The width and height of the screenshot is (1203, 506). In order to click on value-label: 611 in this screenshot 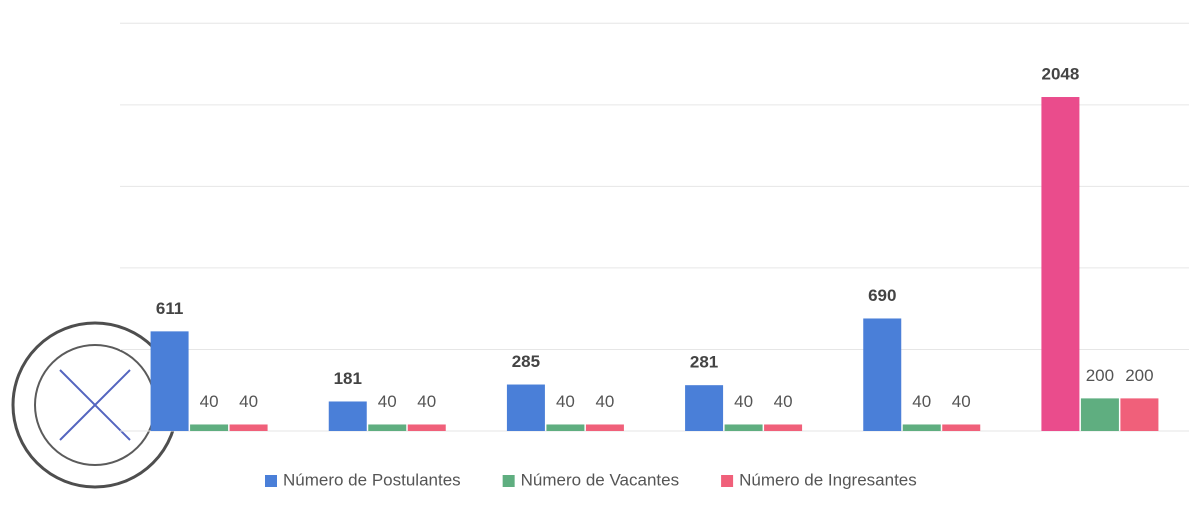, I will do `click(169, 308)`.